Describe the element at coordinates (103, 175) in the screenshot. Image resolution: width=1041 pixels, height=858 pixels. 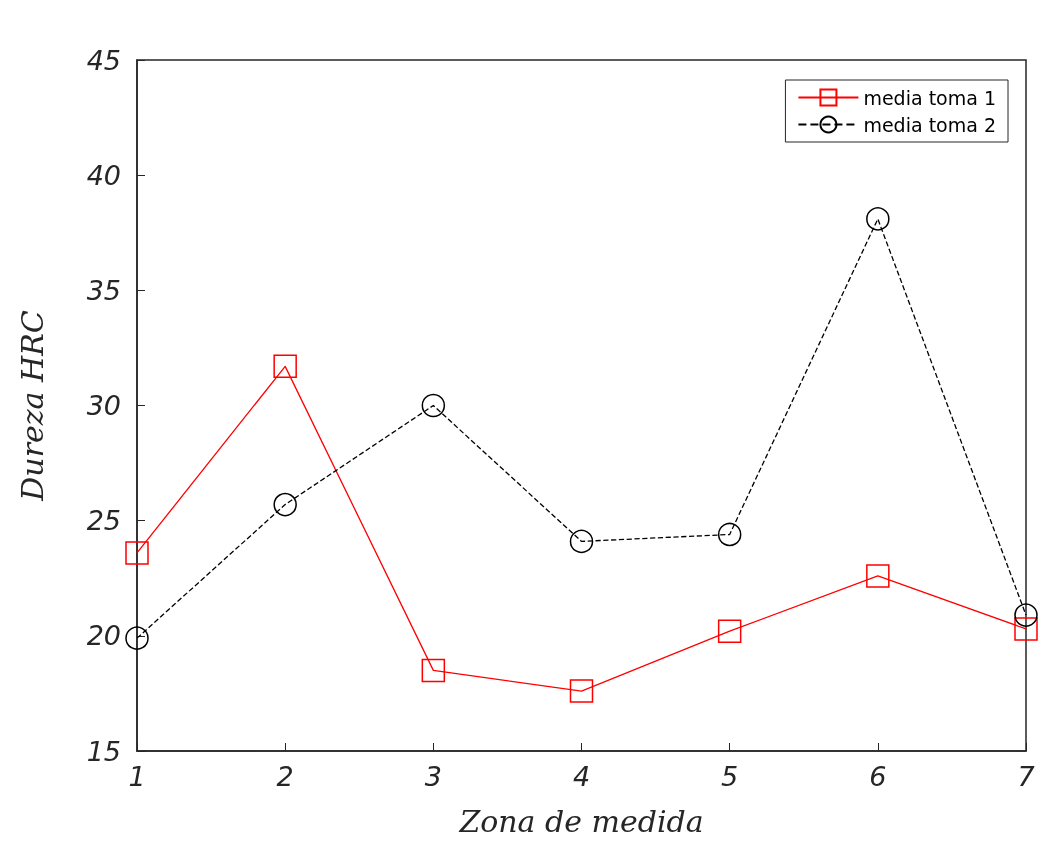
I see `y-tick-label: 40` at that location.